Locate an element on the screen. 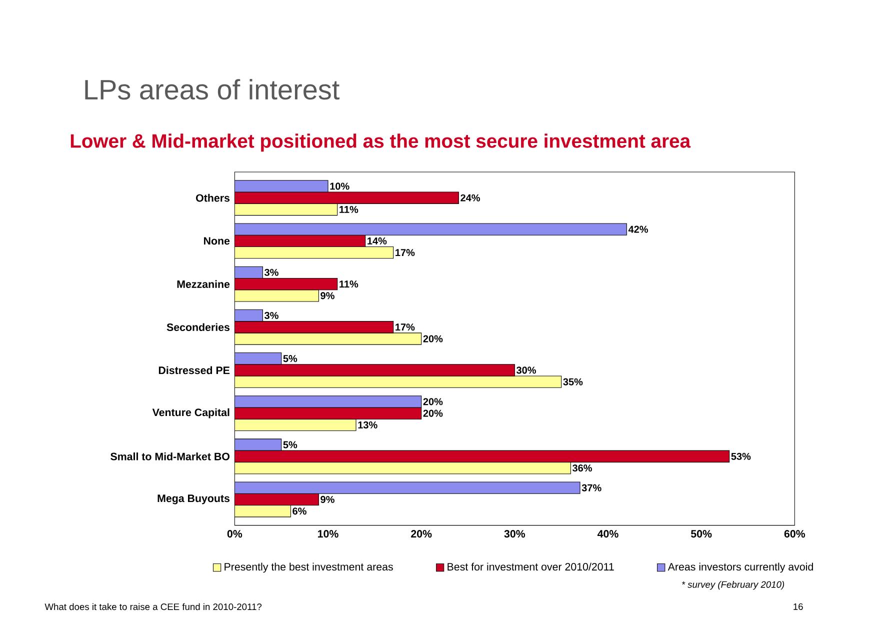 This screenshot has width=872, height=636. x-tick-label: 10% is located at coordinates (328, 534).